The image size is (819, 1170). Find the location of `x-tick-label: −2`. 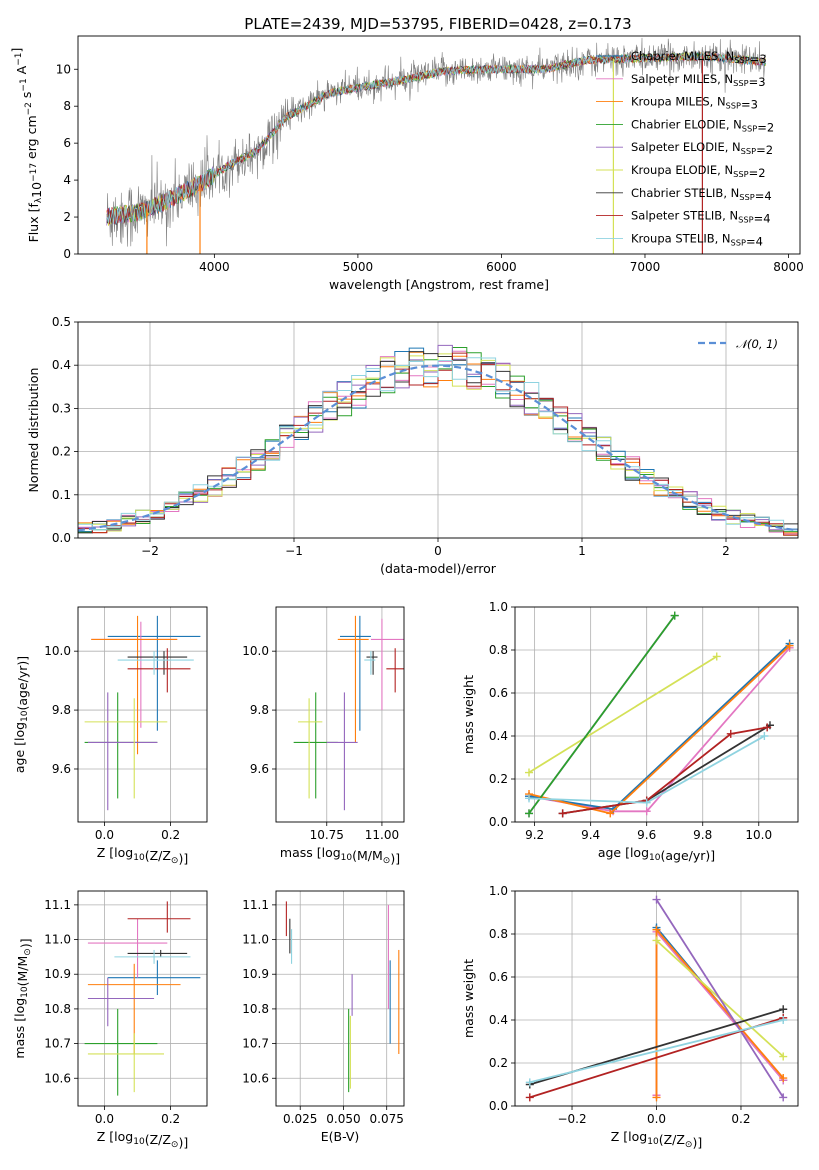

x-tick-label: −2 is located at coordinates (150, 551).